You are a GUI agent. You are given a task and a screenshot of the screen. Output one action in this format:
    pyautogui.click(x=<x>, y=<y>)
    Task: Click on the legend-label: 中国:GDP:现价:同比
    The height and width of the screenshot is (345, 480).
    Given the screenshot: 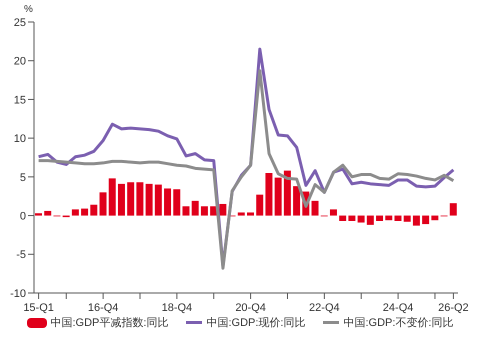 What is the action you would take?
    pyautogui.click(x=256, y=323)
    